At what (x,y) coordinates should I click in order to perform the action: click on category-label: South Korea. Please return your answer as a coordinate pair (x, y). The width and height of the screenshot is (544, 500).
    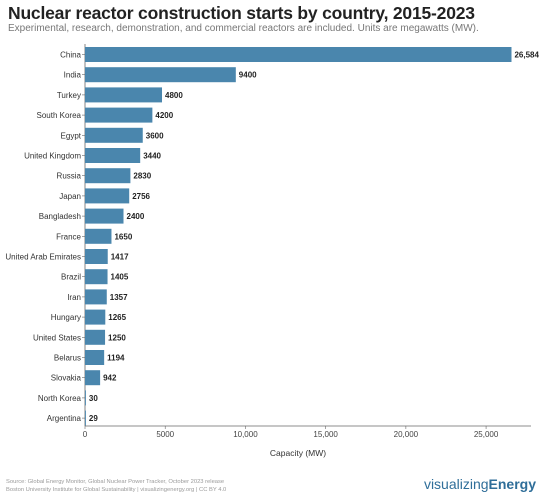
    Looking at the image, I should click on (59, 115).